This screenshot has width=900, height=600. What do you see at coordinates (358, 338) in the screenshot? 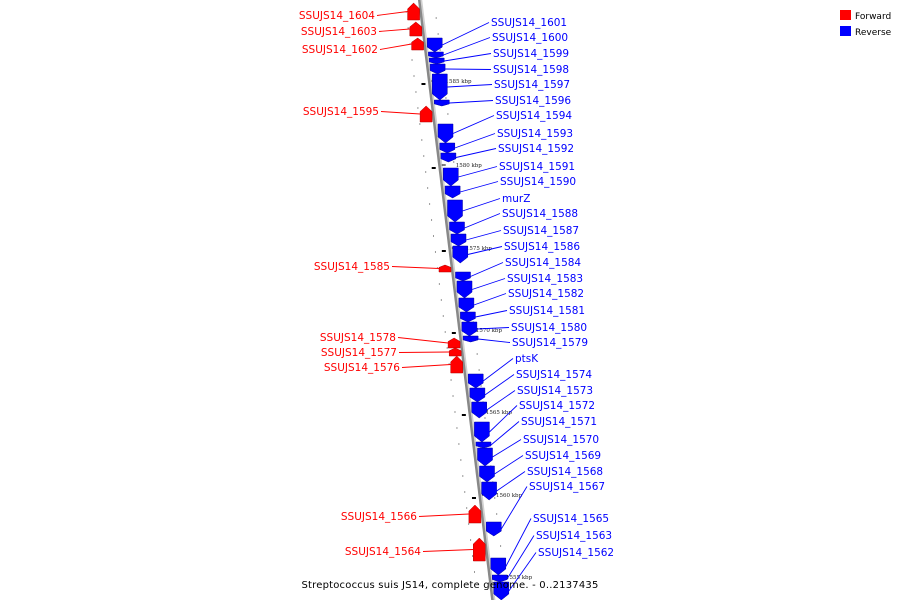
I see `gene-label-SSUJS14_1578: SSUJS14_1578` at bounding box center [358, 338].